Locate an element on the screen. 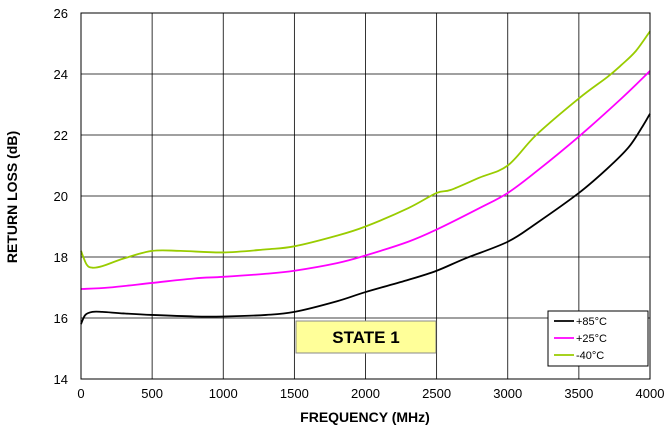 Image resolution: width=668 pixels, height=432 pixels. annotation-box-background is located at coordinates (366, 337).